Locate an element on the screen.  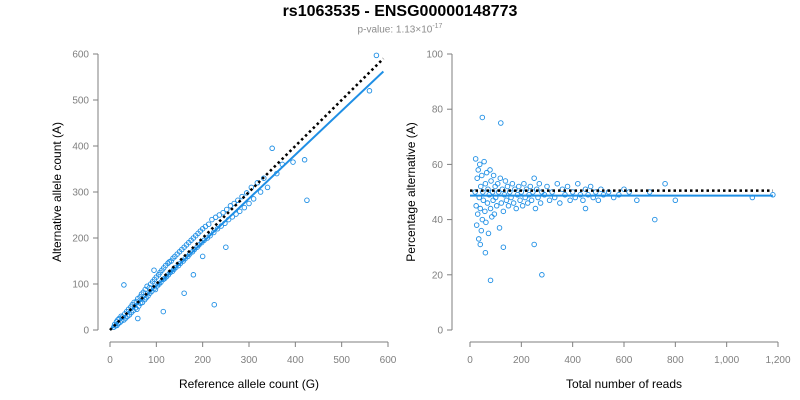
right-x-tick-label: 0 is located at coordinates (470, 360).